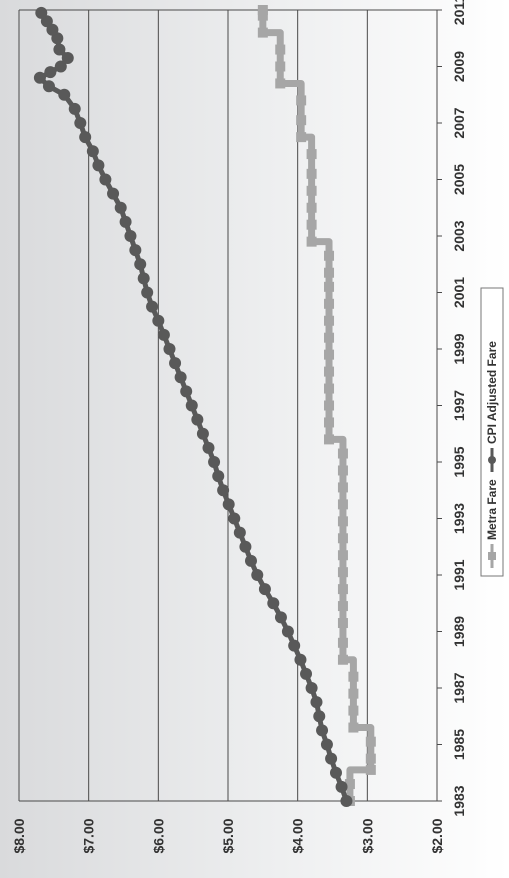  I want to click on legend: Metra Fare CPI Adjusted Fare, so click(492, 432).